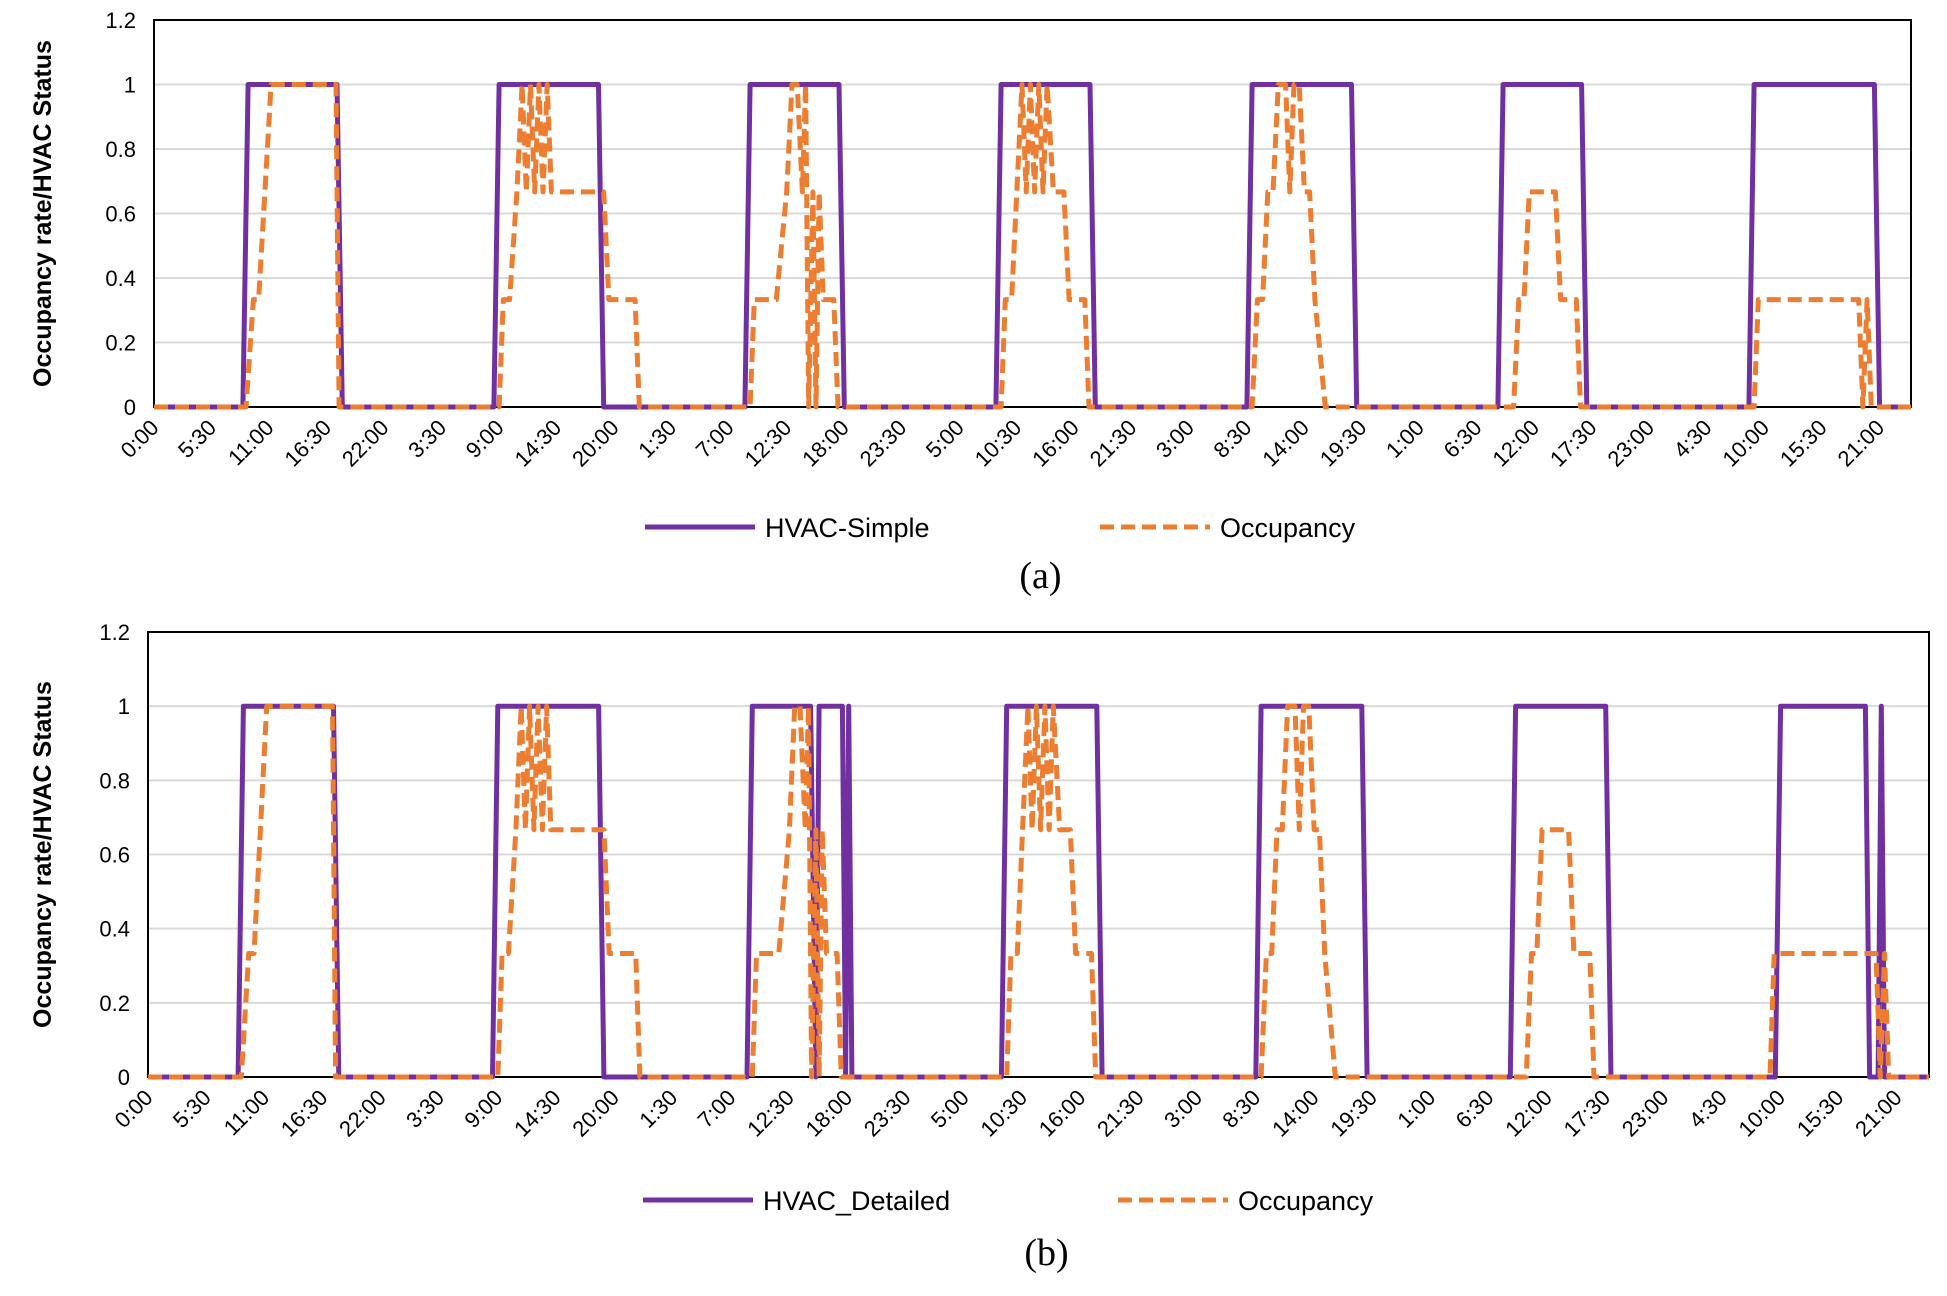  I want to click on figure-caption: (b), so click(1046, 1253).